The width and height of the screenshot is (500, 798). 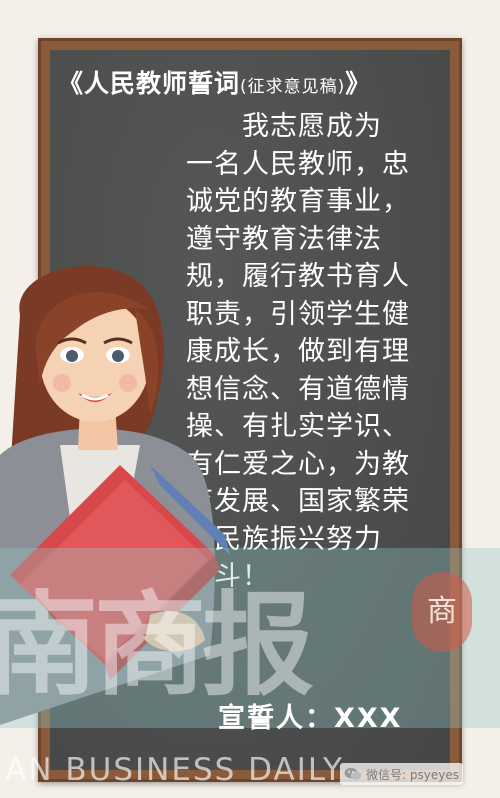 I want to click on wechat-icon, so click(x=353, y=773).